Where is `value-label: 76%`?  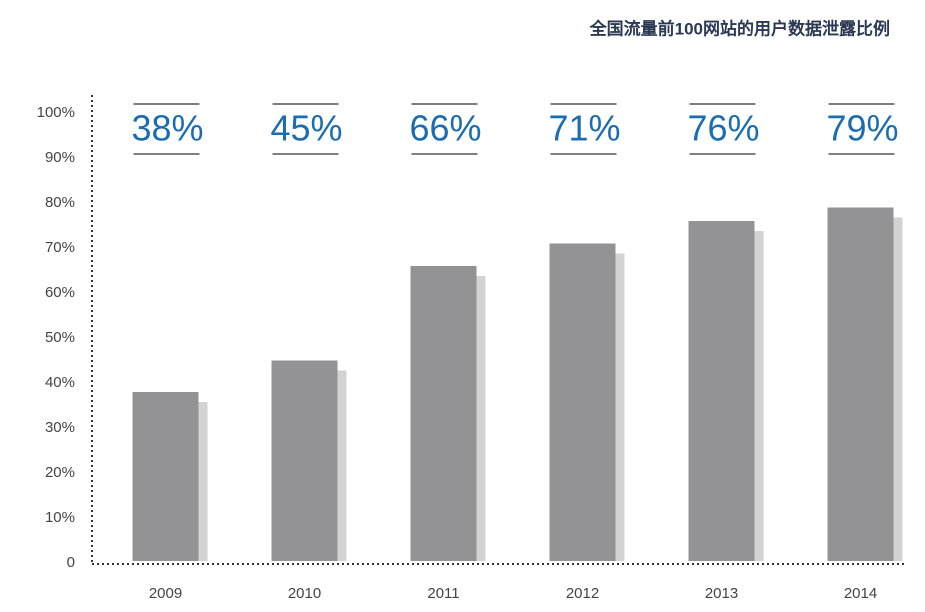
value-label: 76% is located at coordinates (723, 128).